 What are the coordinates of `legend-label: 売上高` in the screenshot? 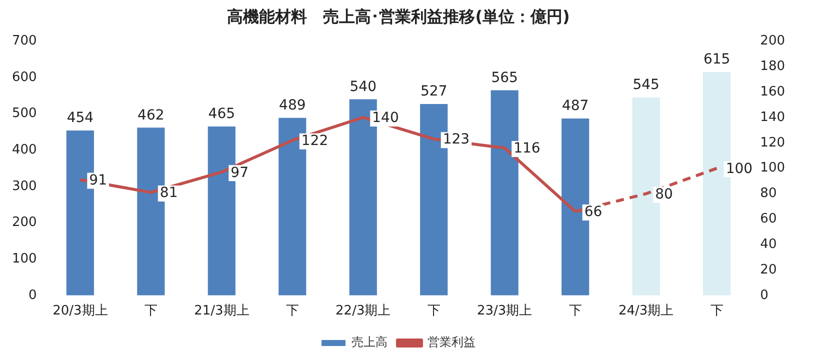 It's located at (370, 342).